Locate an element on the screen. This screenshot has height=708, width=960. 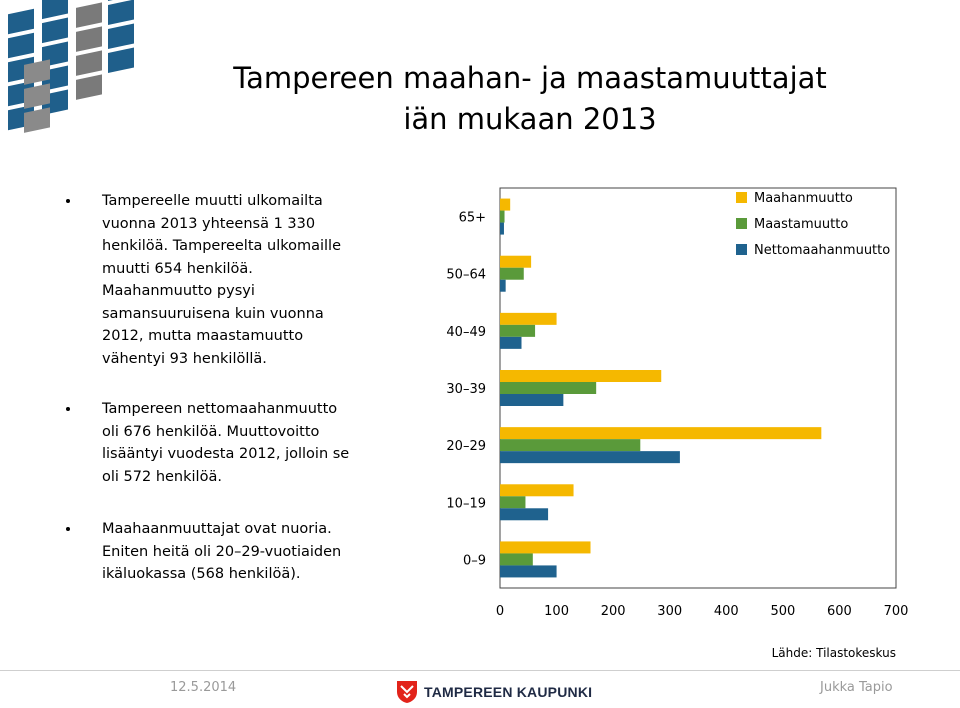
x-tick-label: 0 is located at coordinates (500, 611).